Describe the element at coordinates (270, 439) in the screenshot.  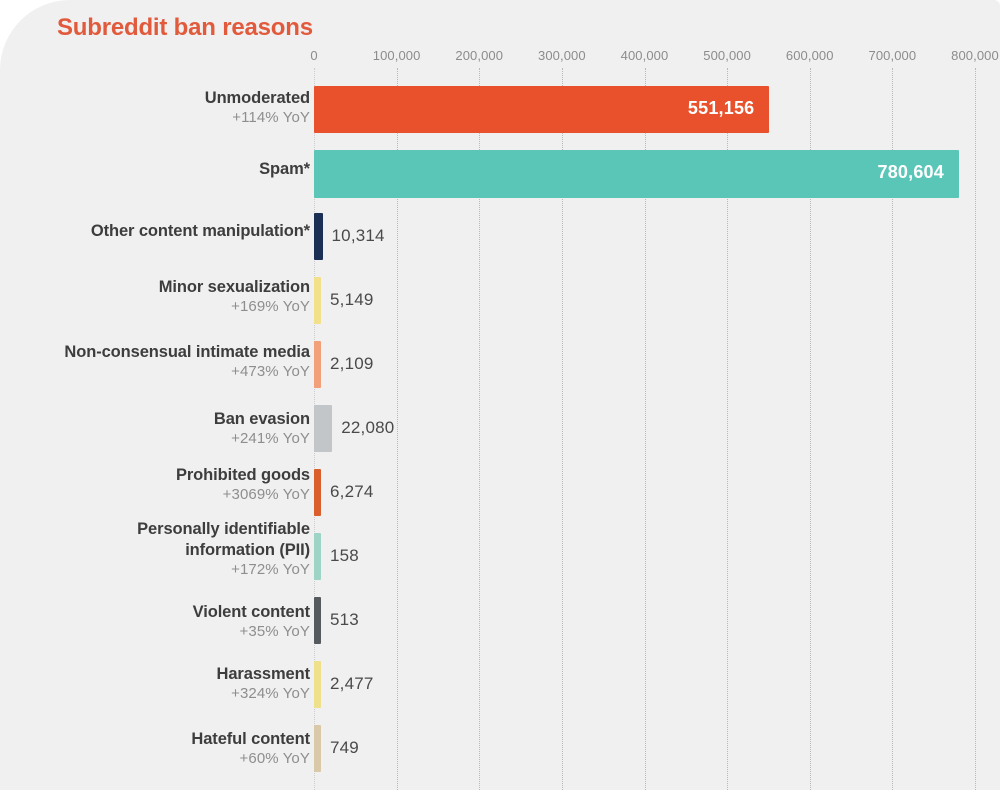
I see `yoy-change-label: +241% YoY` at that location.